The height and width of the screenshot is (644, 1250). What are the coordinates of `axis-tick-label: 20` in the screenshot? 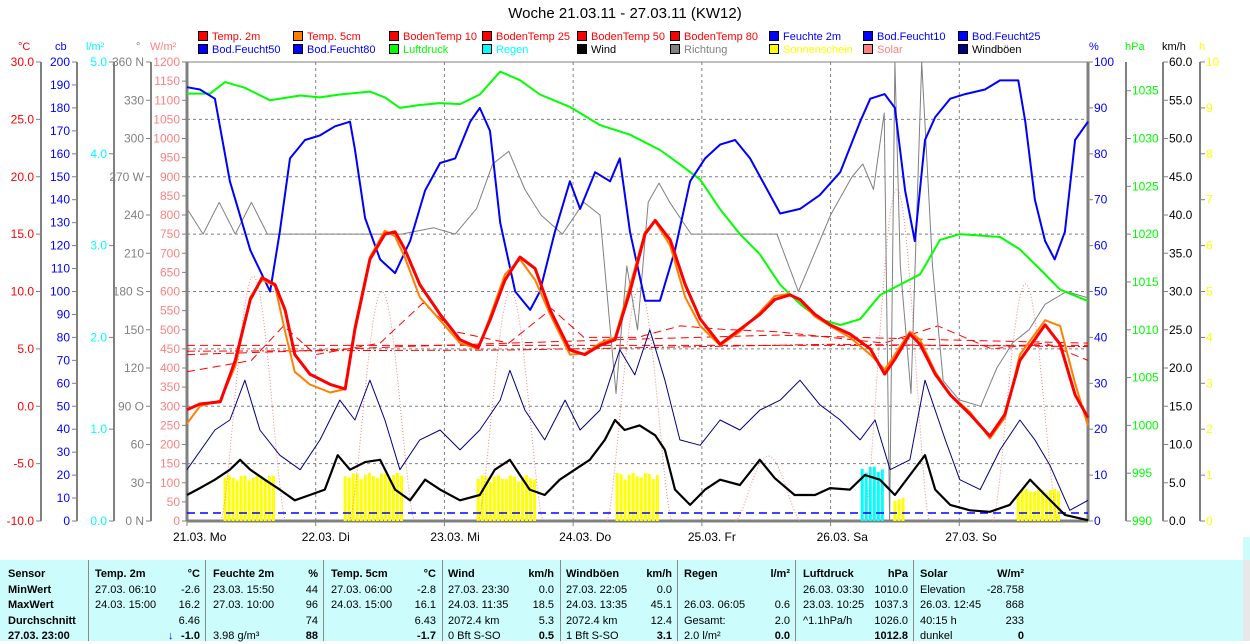 It's located at (1101, 429).